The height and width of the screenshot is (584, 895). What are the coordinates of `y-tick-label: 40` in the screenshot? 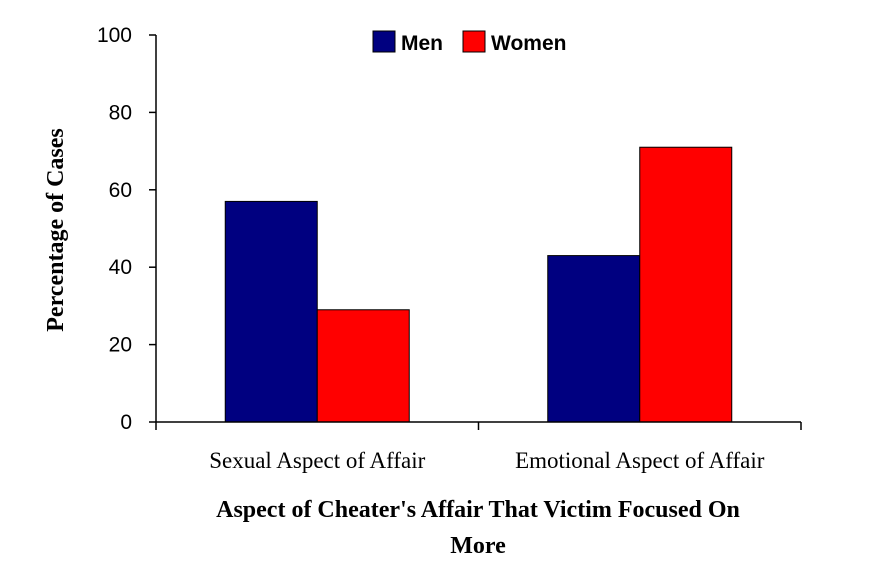 It's located at (120, 267).